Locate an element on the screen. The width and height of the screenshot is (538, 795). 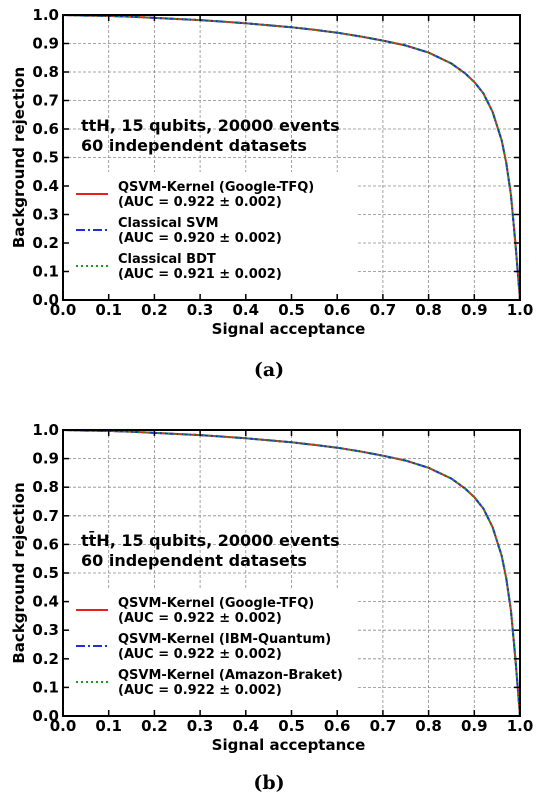
legend-label-3: QSVM-Kernel (Amazon-Braket) is located at coordinates (230, 675).